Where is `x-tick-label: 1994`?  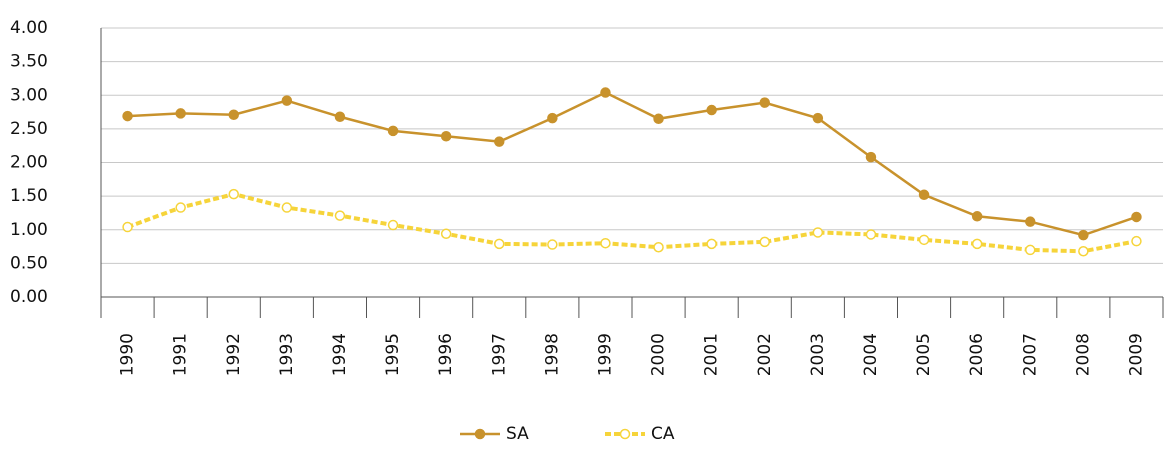
x-tick-label: 1994 is located at coordinates (340, 354).